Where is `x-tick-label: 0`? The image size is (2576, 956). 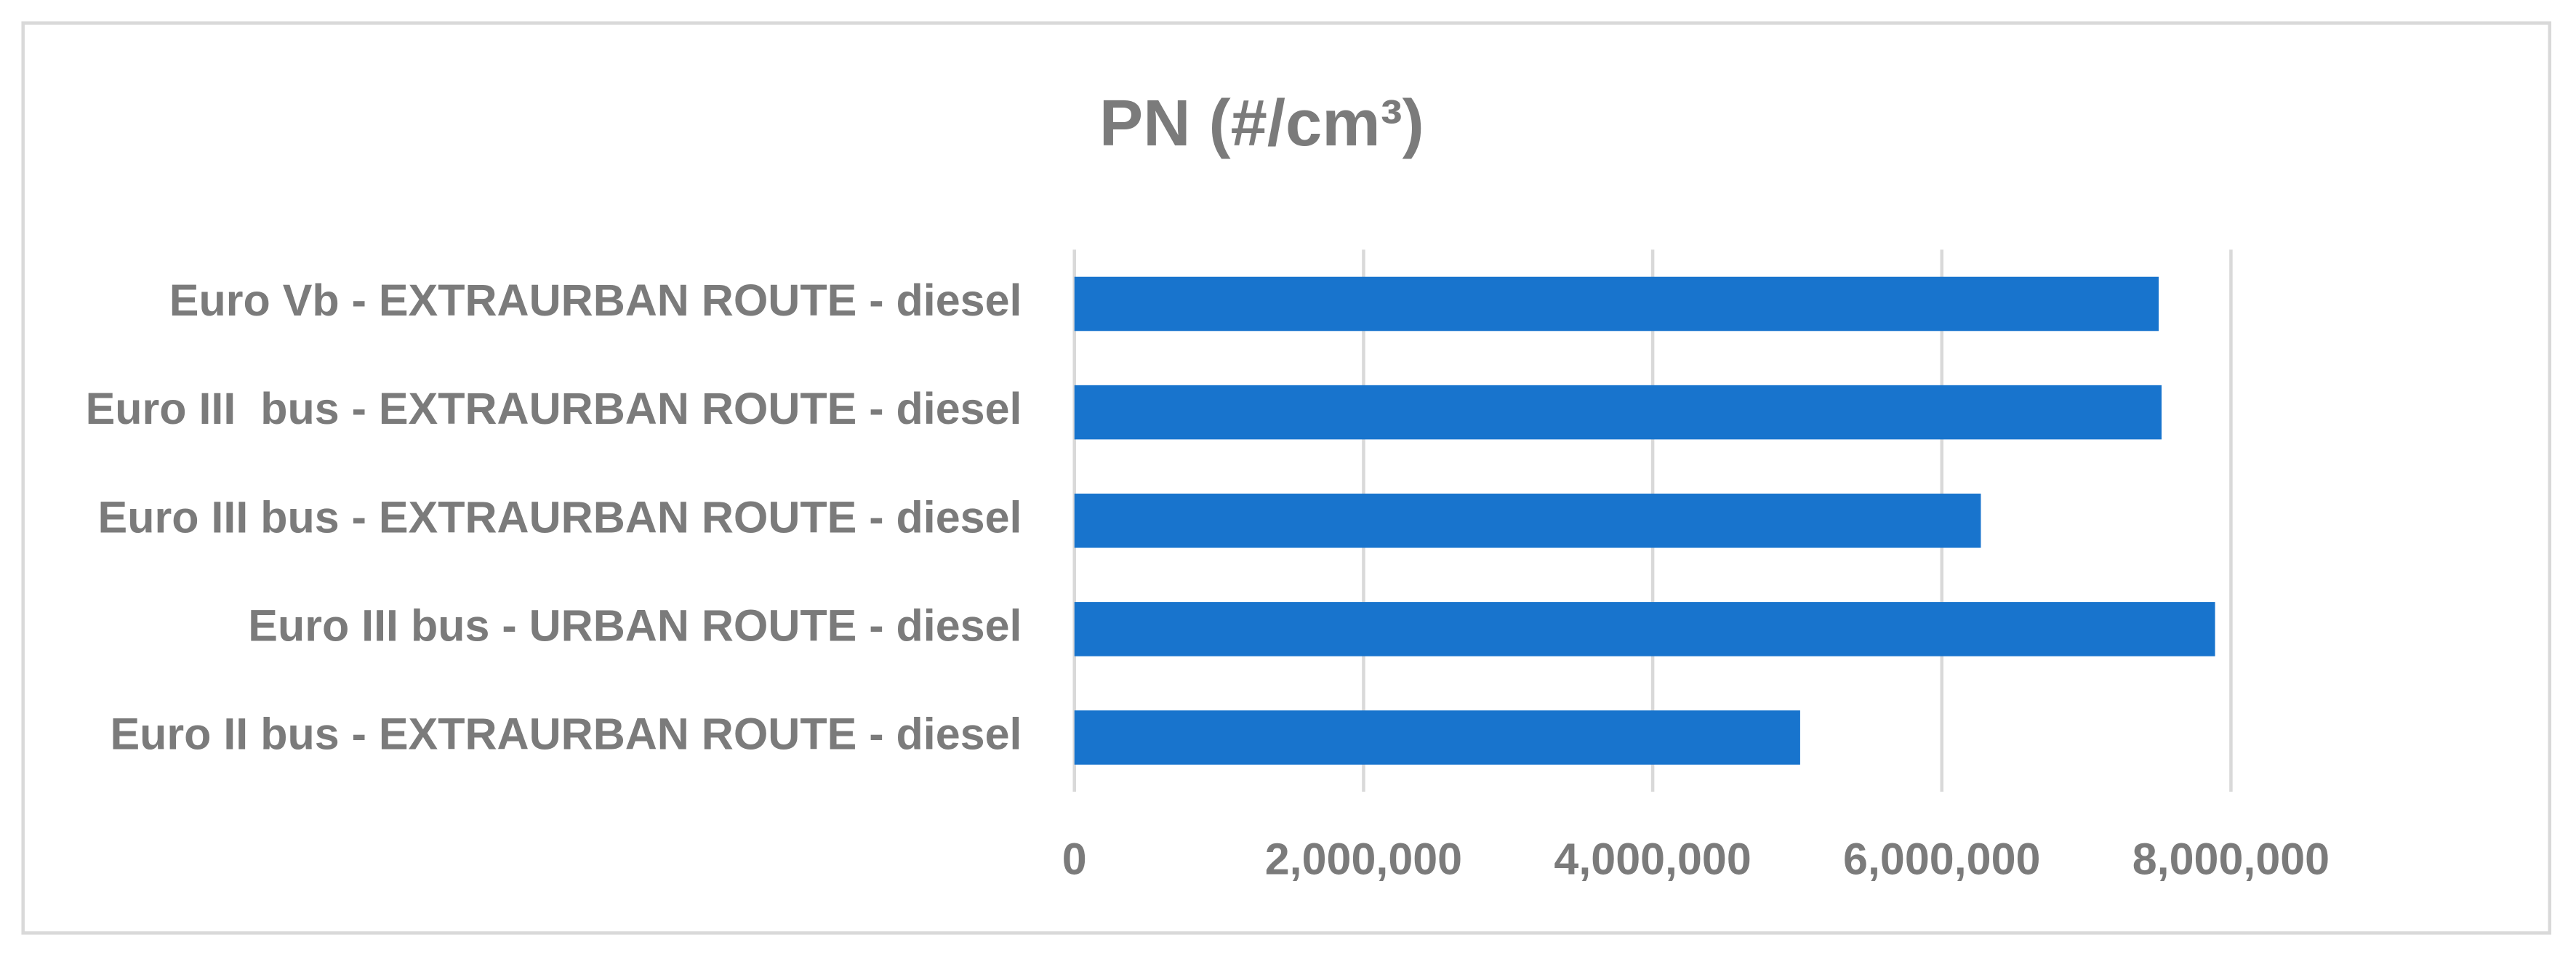
x-tick-label: 0 is located at coordinates (1074, 858).